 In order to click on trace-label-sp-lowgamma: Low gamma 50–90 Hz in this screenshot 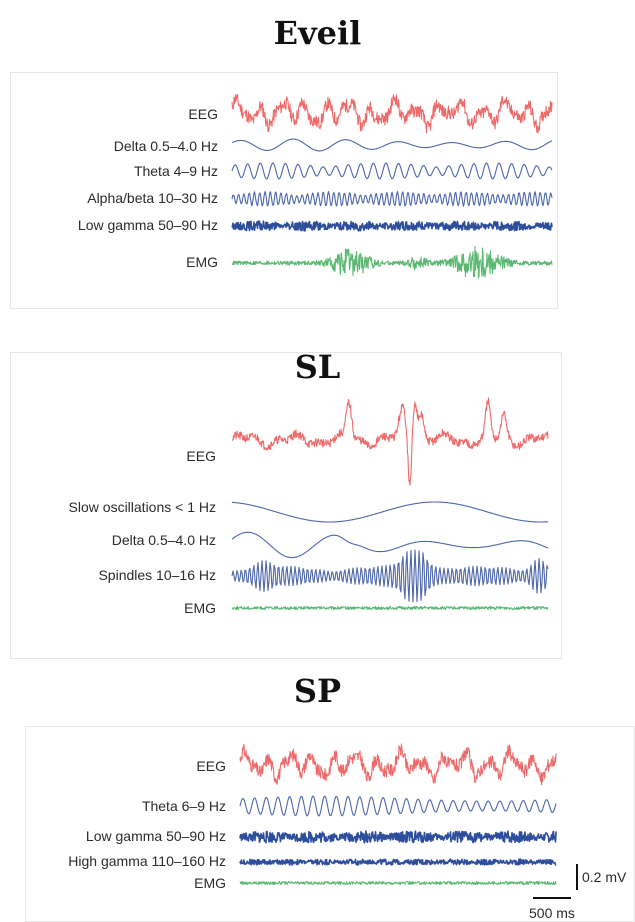, I will do `click(156, 836)`.